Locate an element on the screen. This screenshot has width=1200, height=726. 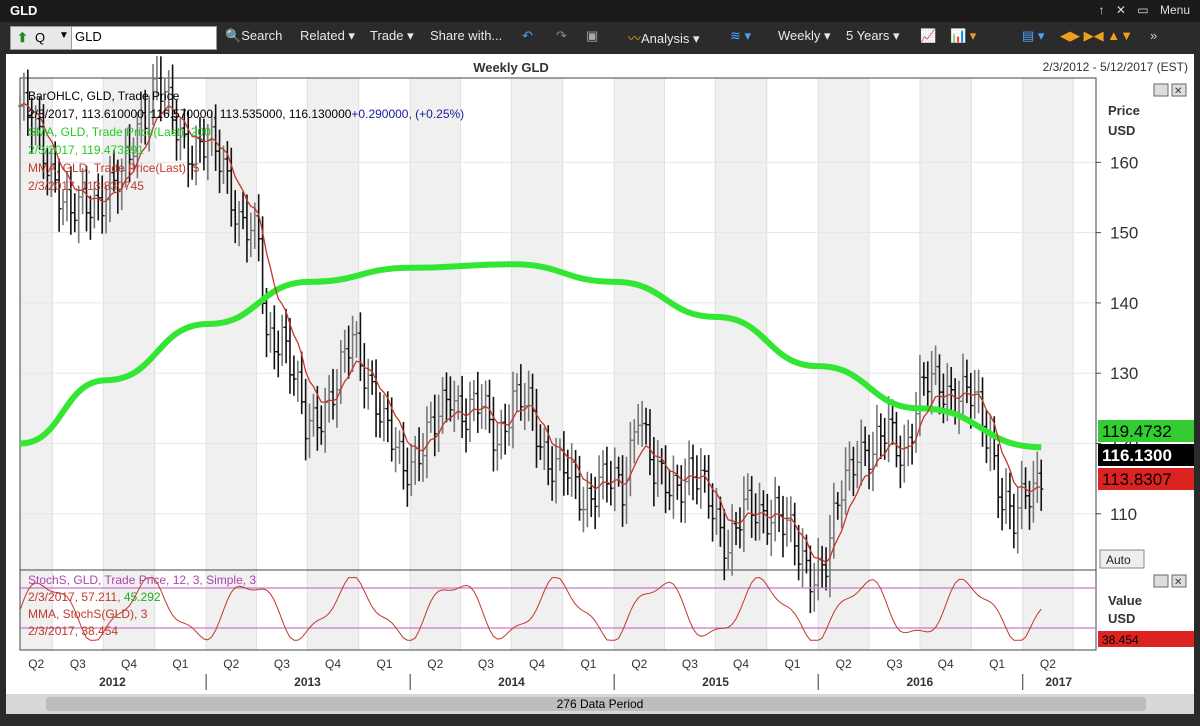
green-arrow-icon: ⬆ is located at coordinates (22, 37).